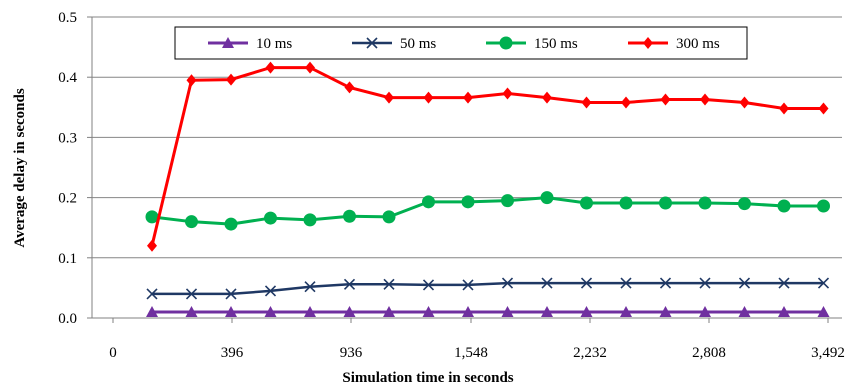 The image size is (848, 386). Describe the element at coordinates (532, 44) in the screenshot. I see `legend-item: 150 ms` at that location.